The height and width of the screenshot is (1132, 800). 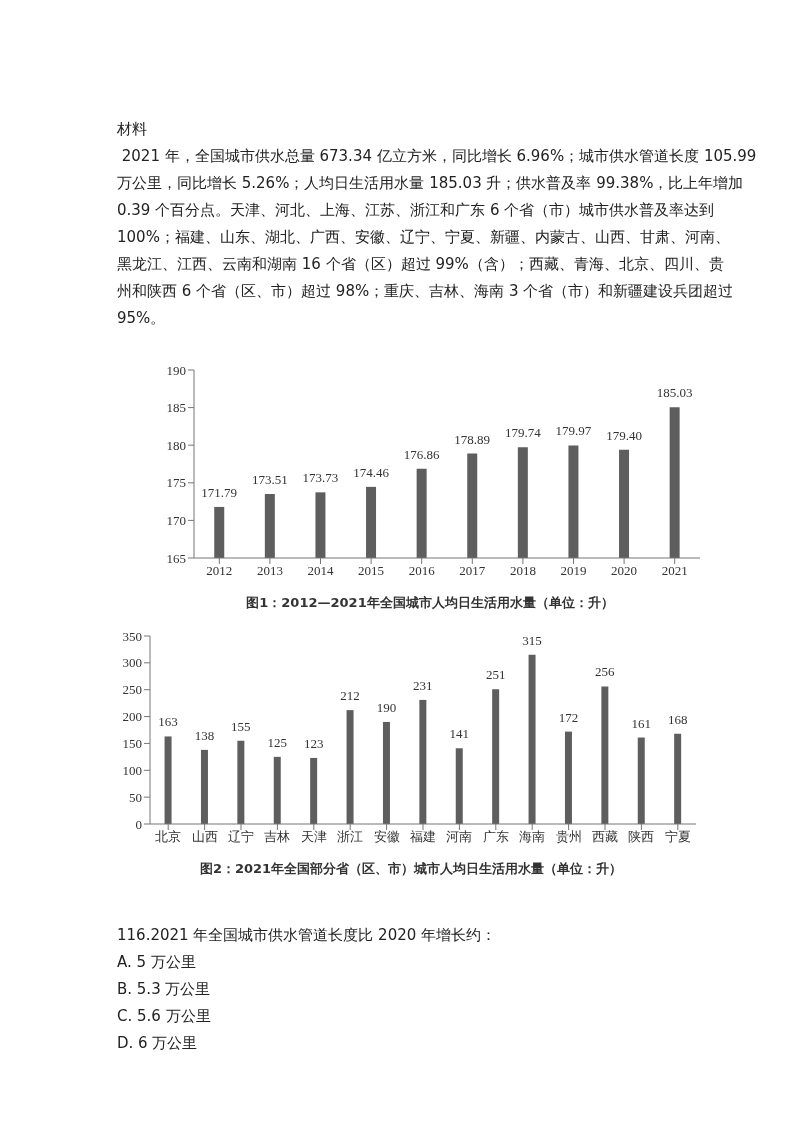 What do you see at coordinates (605, 672) in the screenshot?
I see `data-label: 256` at bounding box center [605, 672].